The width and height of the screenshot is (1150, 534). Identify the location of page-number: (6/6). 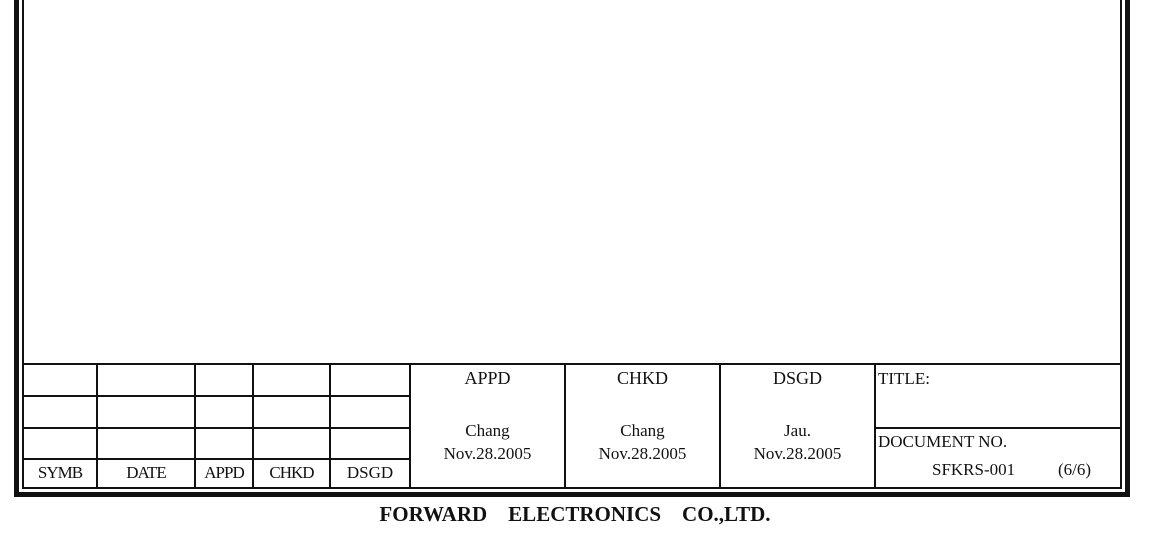
(1075, 469).